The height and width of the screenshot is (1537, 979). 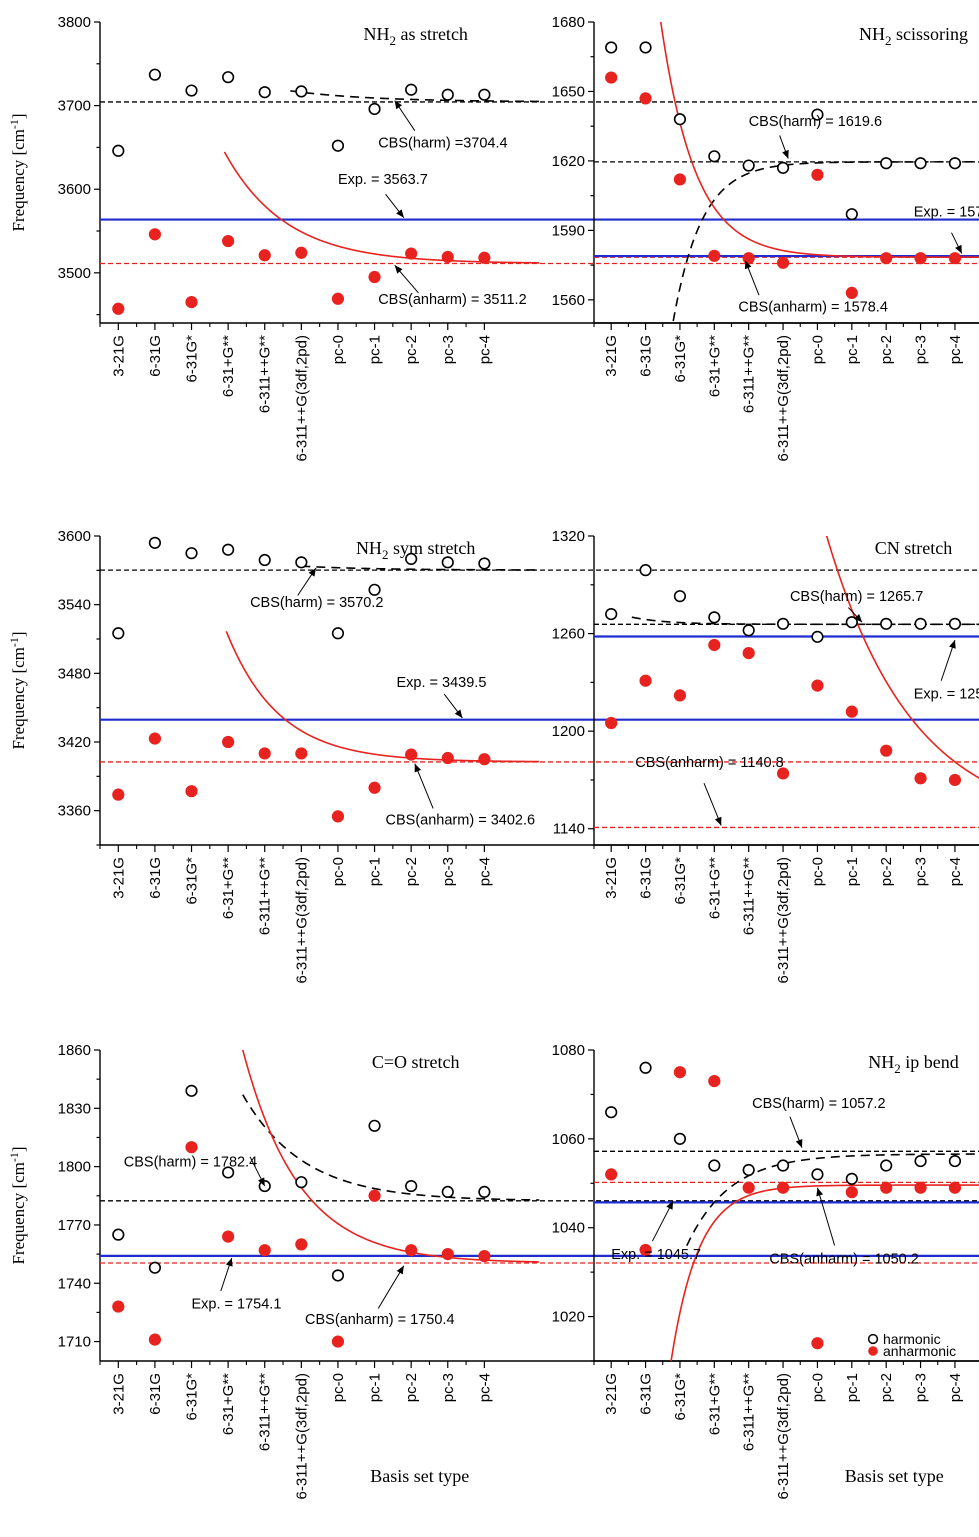 I want to click on y-tick-label: 3420, so click(x=74, y=742).